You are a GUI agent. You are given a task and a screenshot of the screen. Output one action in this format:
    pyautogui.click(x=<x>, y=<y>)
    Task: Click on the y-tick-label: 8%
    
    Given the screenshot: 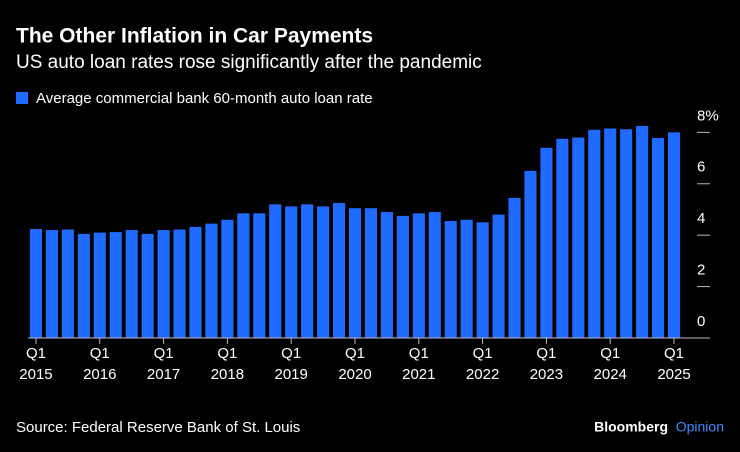 What is the action you would take?
    pyautogui.click(x=708, y=115)
    